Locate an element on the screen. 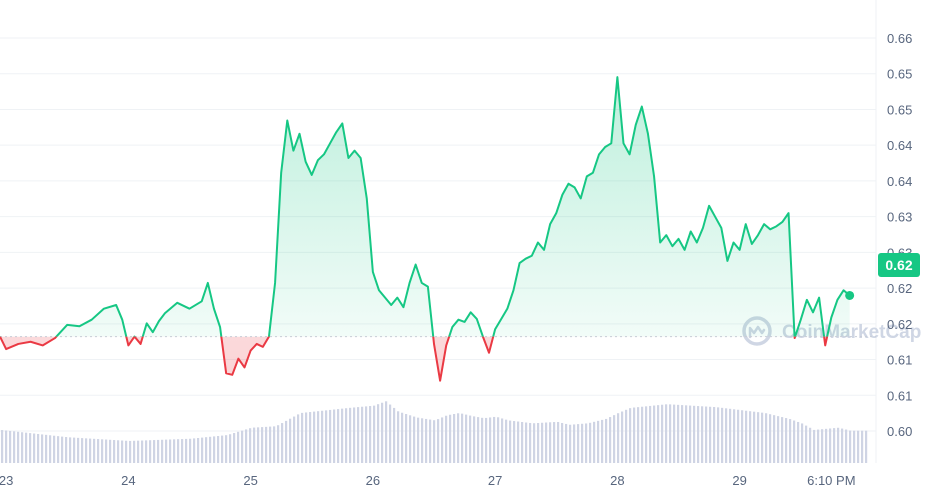 The image size is (928, 500). current-price-label: 0.62 is located at coordinates (898, 265).